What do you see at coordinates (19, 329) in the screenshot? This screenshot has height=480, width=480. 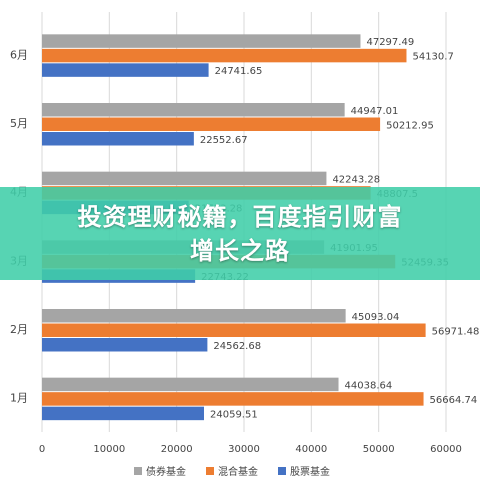 I see `category-label: 2月` at bounding box center [19, 329].